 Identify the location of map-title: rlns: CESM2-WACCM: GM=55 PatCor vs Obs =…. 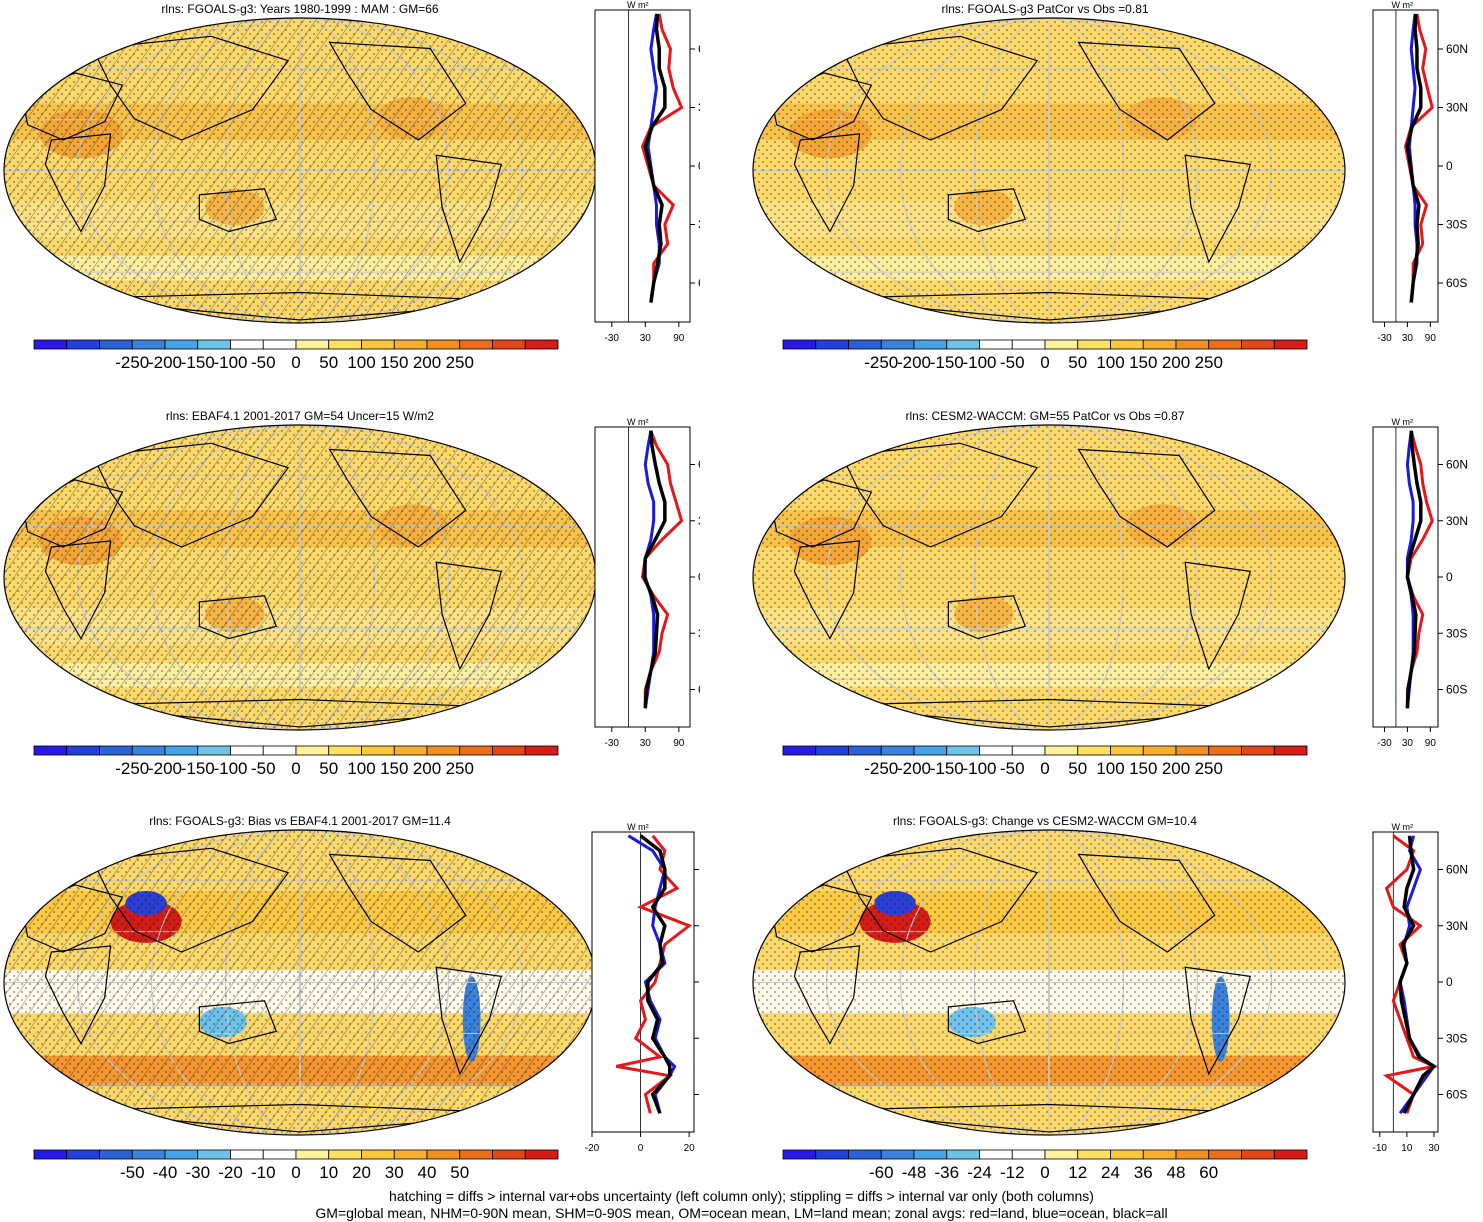
(1045, 416).